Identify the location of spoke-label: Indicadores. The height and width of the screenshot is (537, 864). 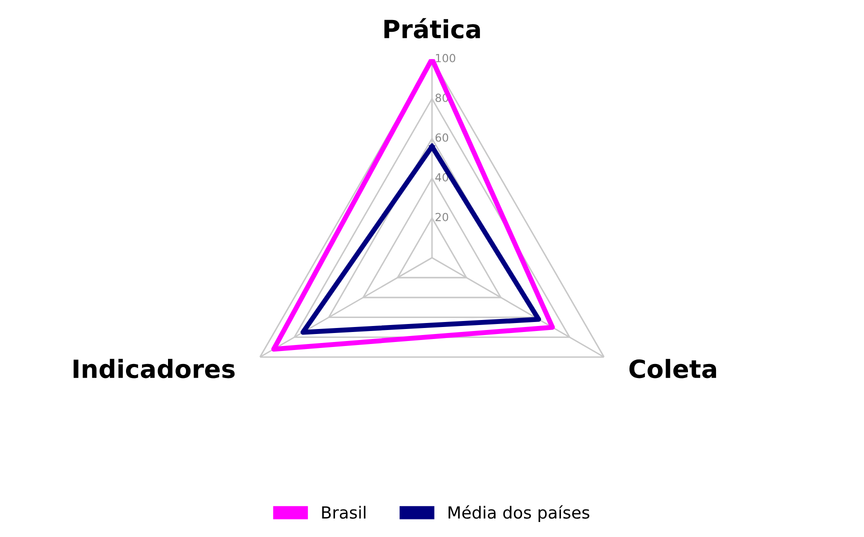
(154, 368).